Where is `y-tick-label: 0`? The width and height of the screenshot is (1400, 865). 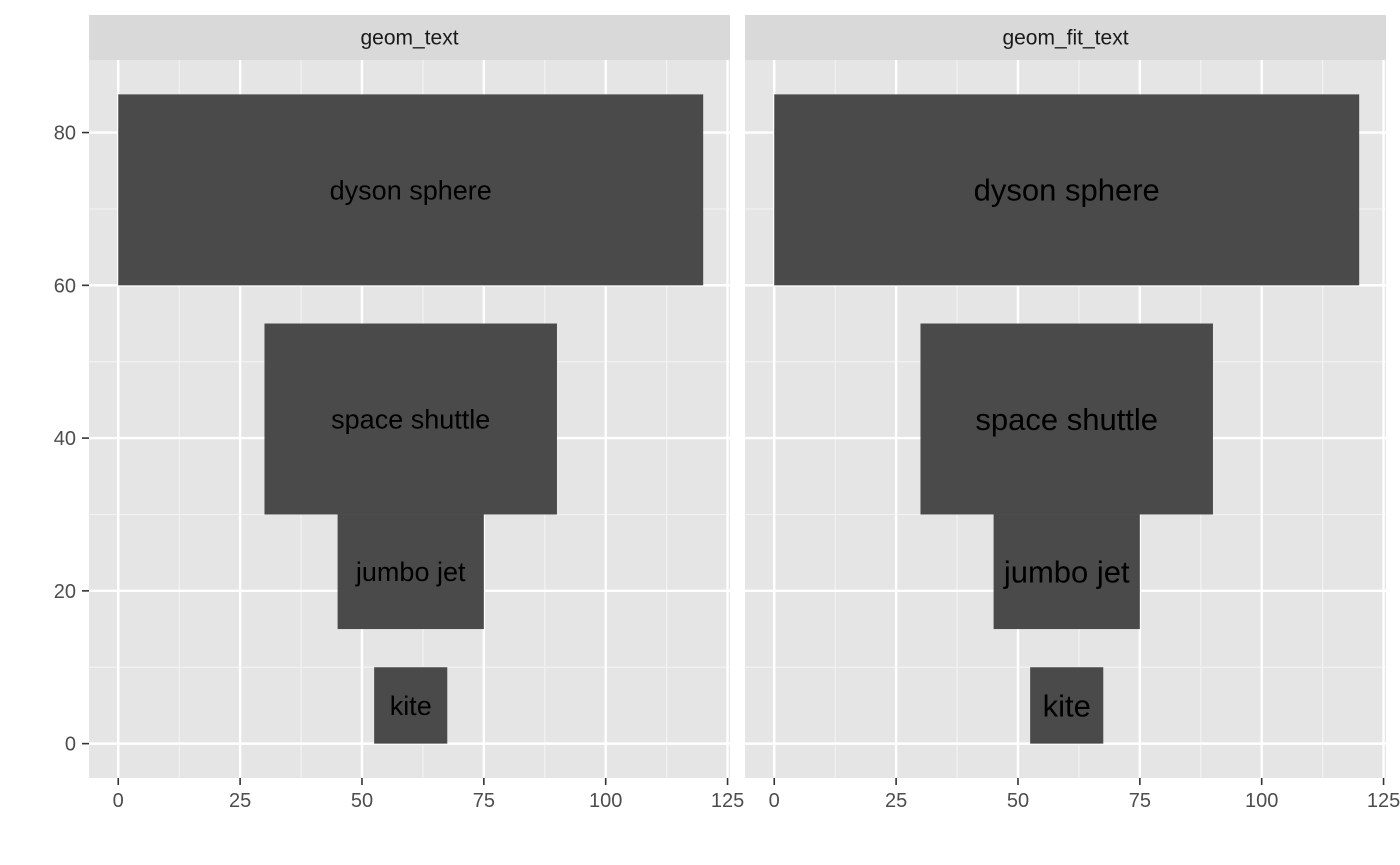
y-tick-label: 0 is located at coordinates (70, 745).